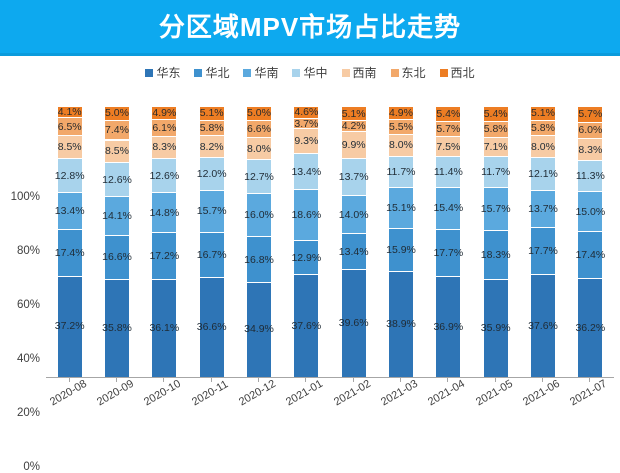  I want to click on bar-column: 36.9% 17.7% 15.4% 11.4% 7.5% 5.7% 5.4%, so click(448, 244).